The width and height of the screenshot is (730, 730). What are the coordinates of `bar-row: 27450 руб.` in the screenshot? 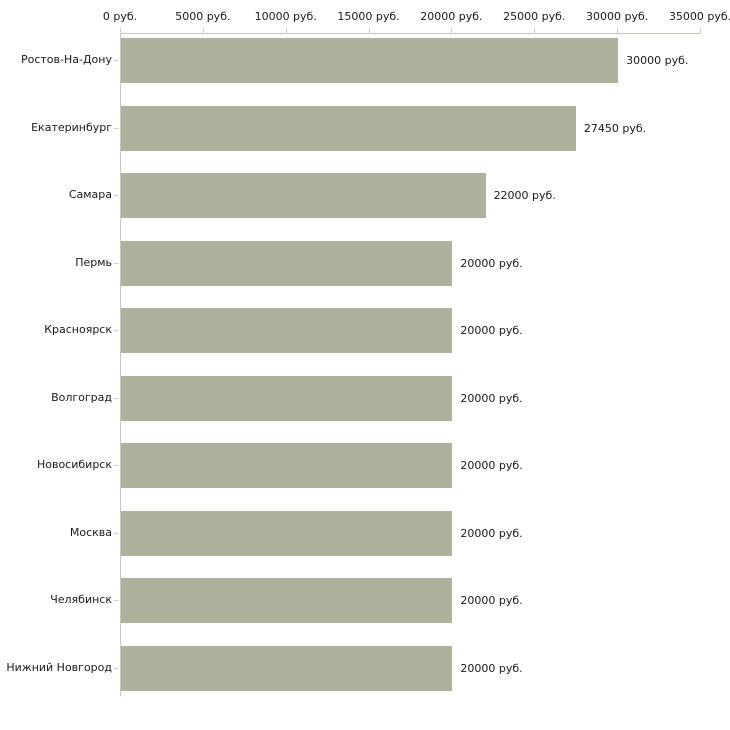 It's located at (410, 136).